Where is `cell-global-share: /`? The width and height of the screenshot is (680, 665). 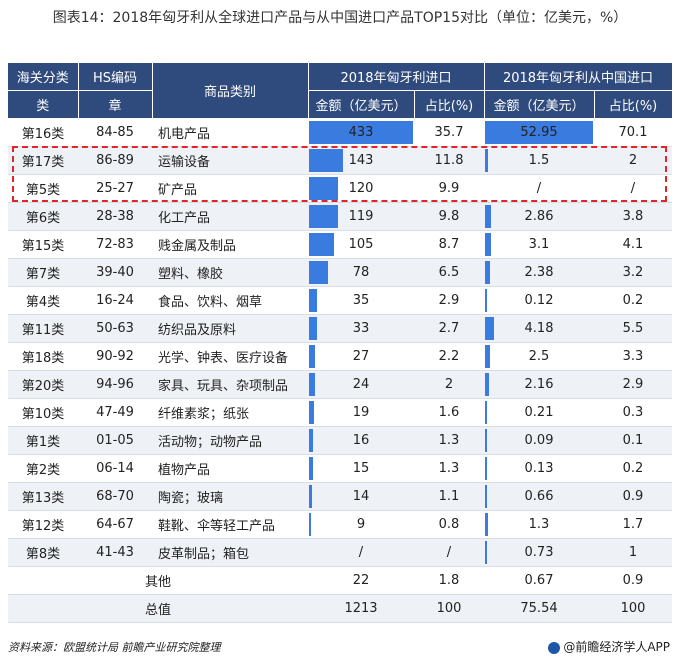 cell-global-share: / is located at coordinates (449, 552).